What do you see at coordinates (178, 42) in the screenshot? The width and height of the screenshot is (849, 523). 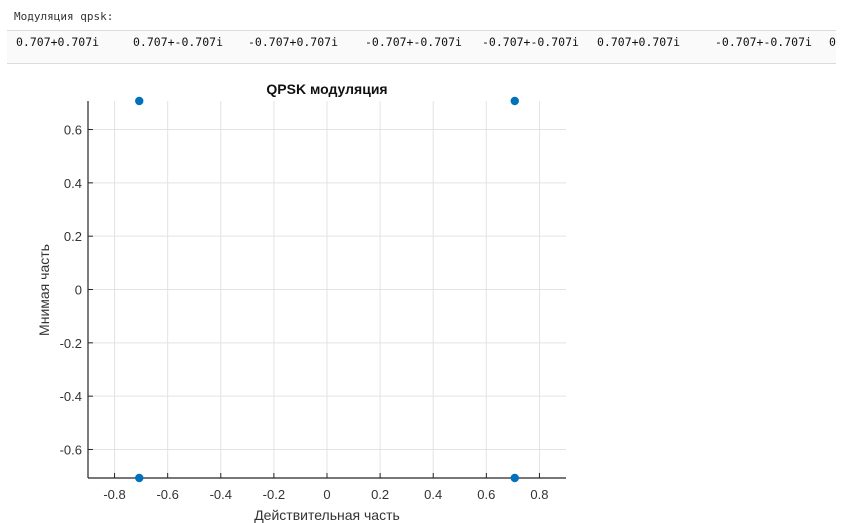 I see `output-value: 0.707+-0.707i` at bounding box center [178, 42].